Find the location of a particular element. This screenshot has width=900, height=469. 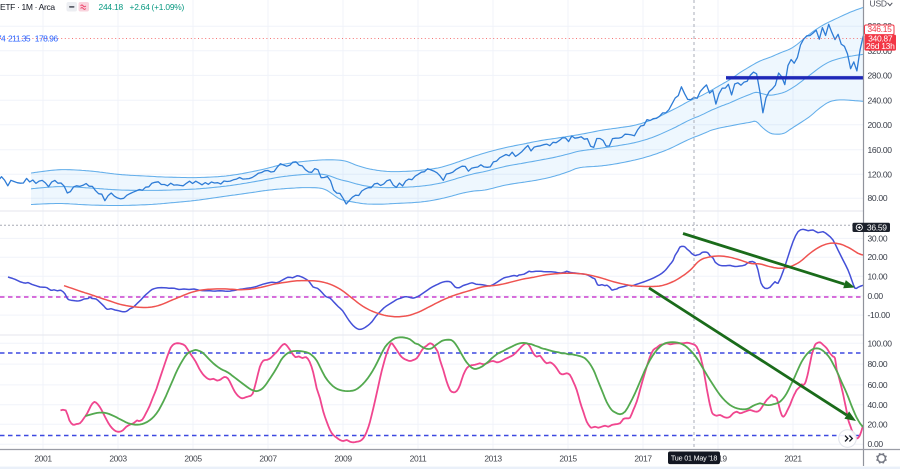

svg-text: (+1.09%) is located at coordinates (168, 7).